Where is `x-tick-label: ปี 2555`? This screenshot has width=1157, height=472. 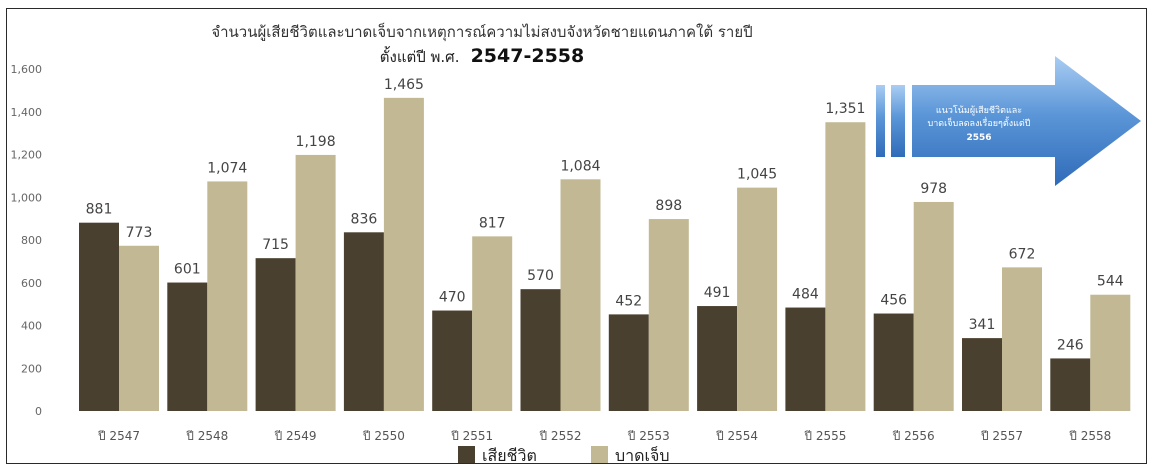 x-tick-label: ปี 2555 is located at coordinates (825, 436).